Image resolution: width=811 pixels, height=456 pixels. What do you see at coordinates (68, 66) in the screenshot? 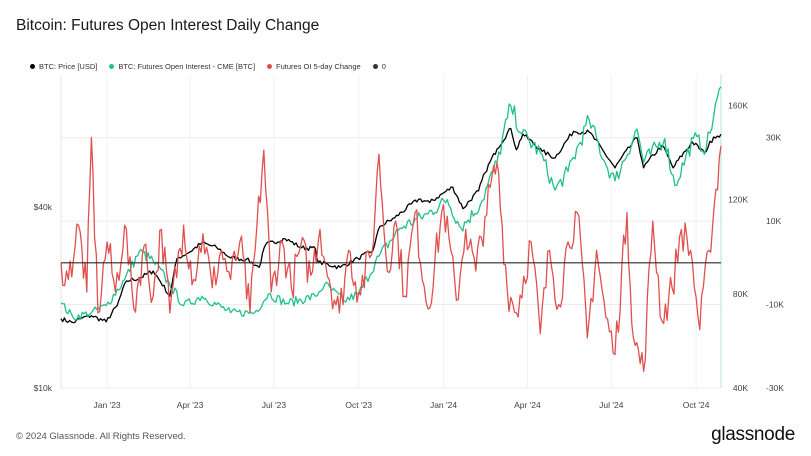
I see `legend-label: BTC: Price [USD]` at bounding box center [68, 66].